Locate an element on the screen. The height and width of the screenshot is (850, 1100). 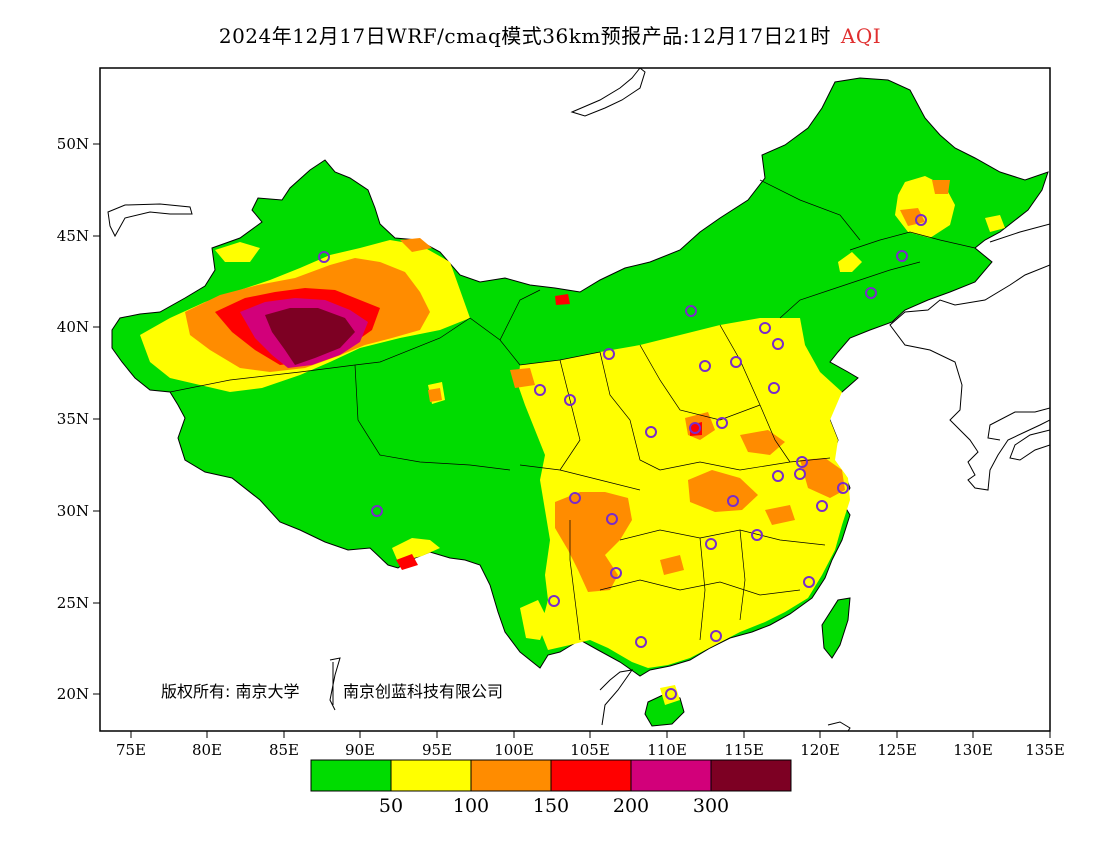
lat-tick-label: 25N is located at coordinates (73, 603).